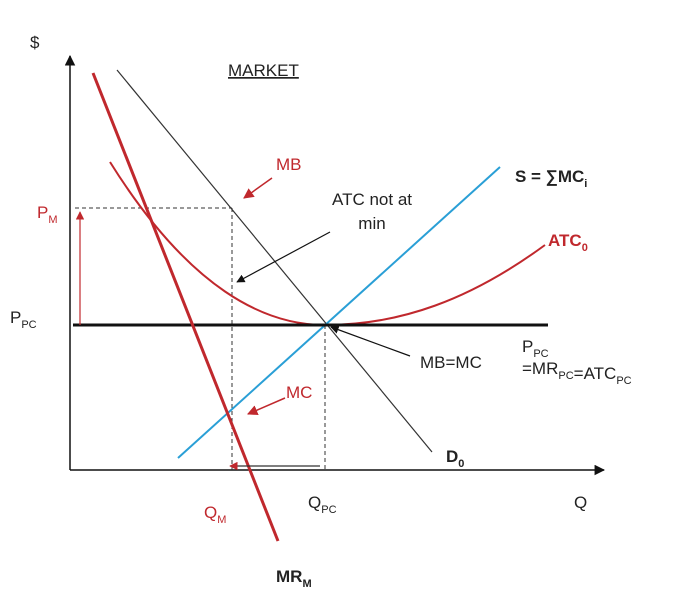 The height and width of the screenshot is (611, 678). Describe the element at coordinates (372, 199) in the screenshot. I see `atc-note-1: ATC not at` at that location.